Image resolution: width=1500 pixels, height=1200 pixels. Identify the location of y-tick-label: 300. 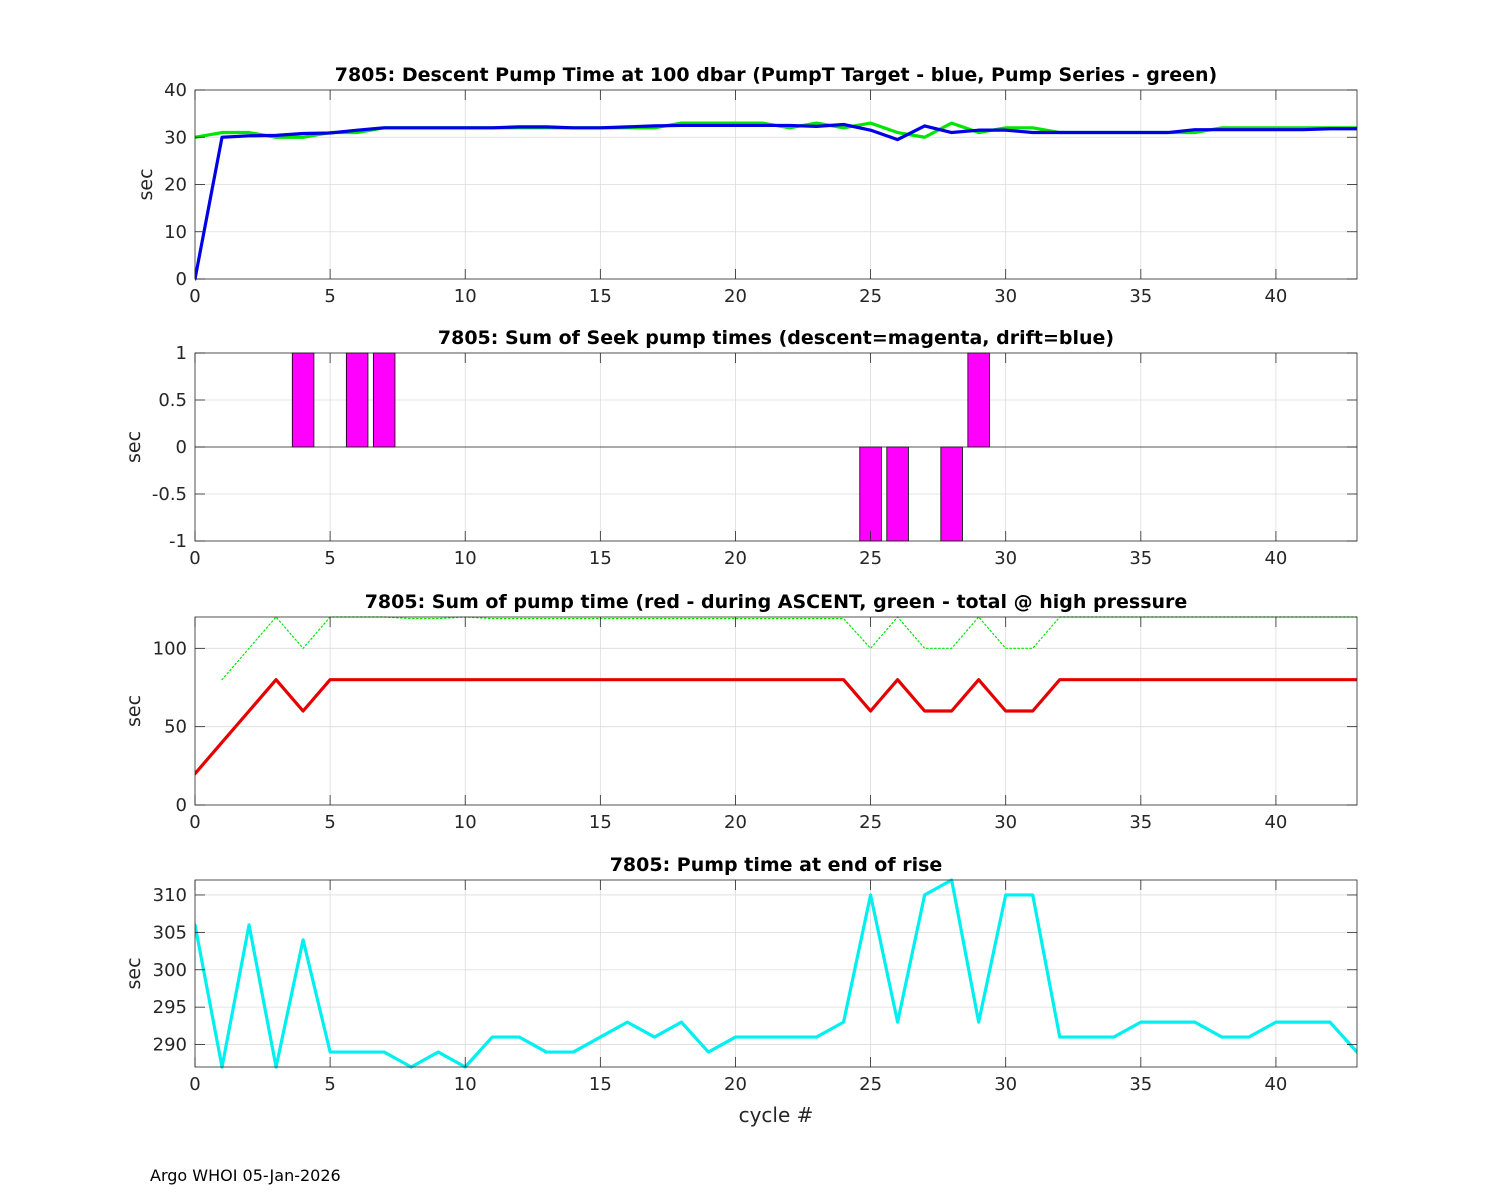
(170, 970).